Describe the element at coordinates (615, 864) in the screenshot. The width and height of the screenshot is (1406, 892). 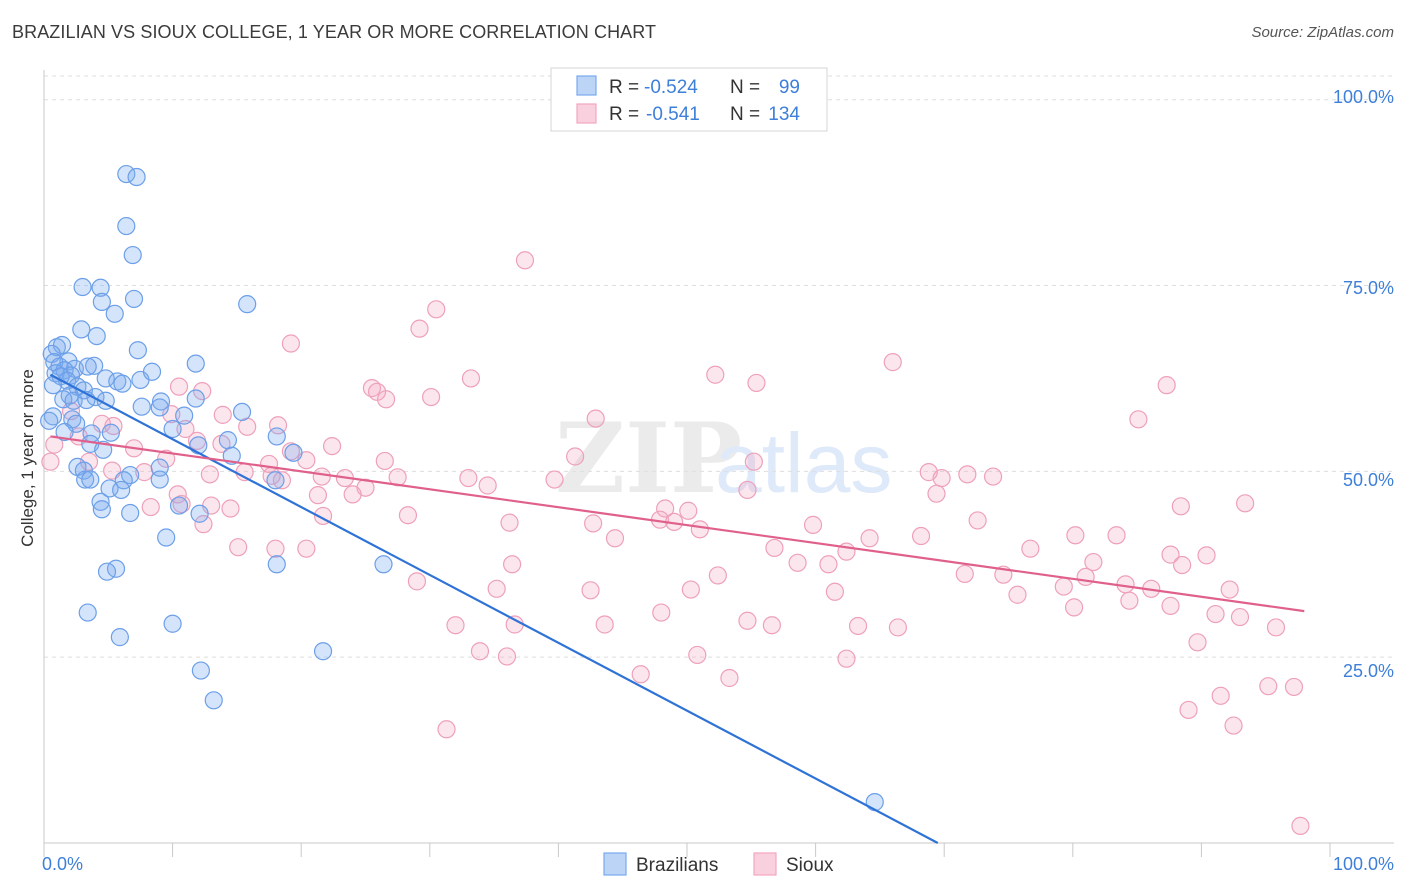
I see `legend-swatch-brazilians` at that location.